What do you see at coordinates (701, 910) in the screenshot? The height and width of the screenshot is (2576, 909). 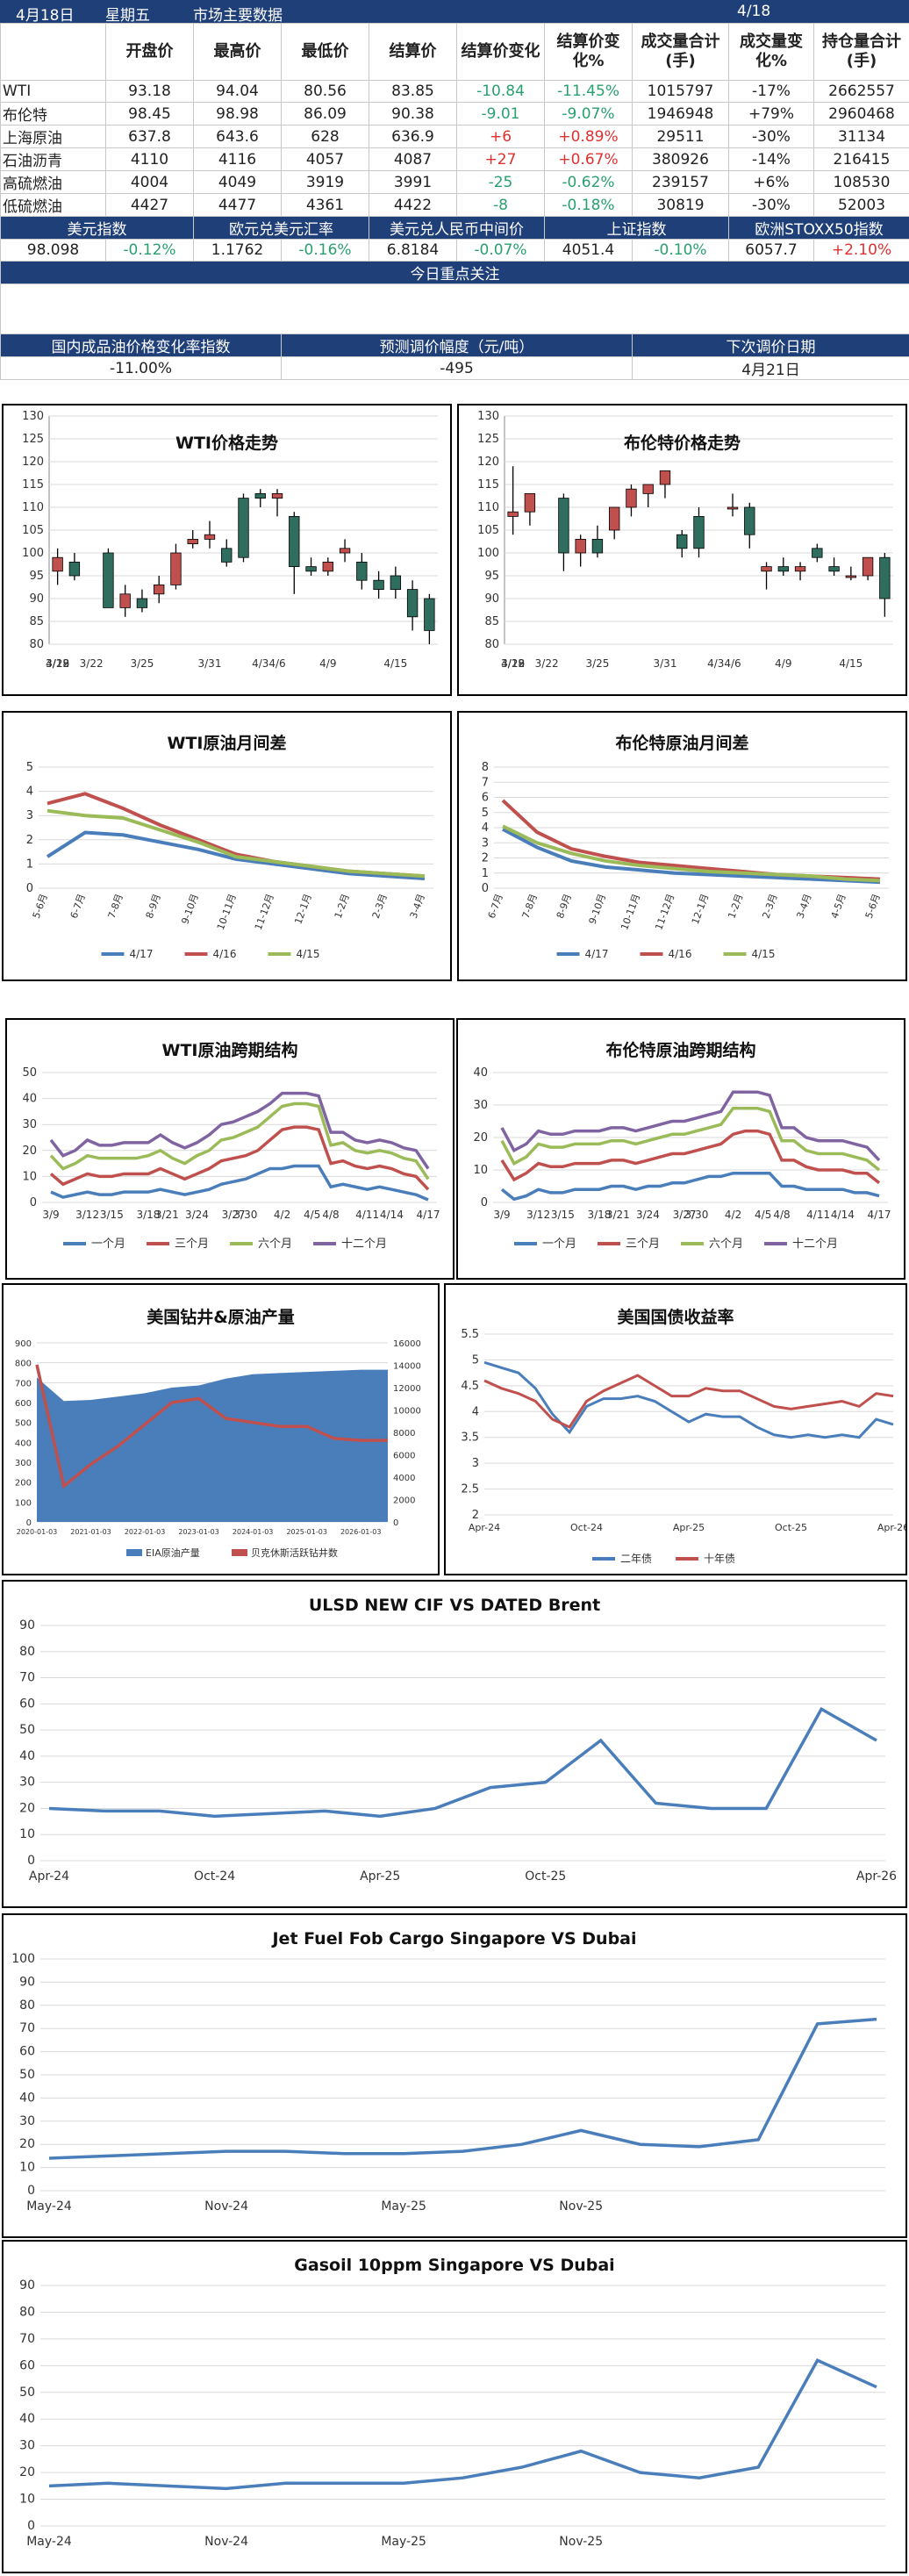 I see `x-tick-label: 12-1月` at bounding box center [701, 910].